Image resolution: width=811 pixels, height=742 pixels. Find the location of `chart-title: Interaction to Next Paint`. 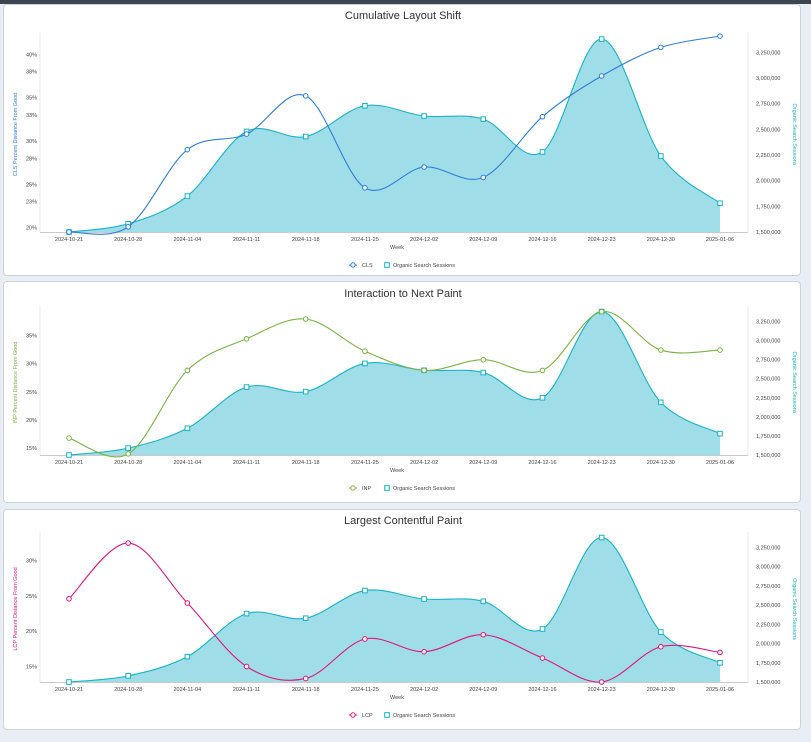

chart-title: Interaction to Next Paint is located at coordinates (402, 294).